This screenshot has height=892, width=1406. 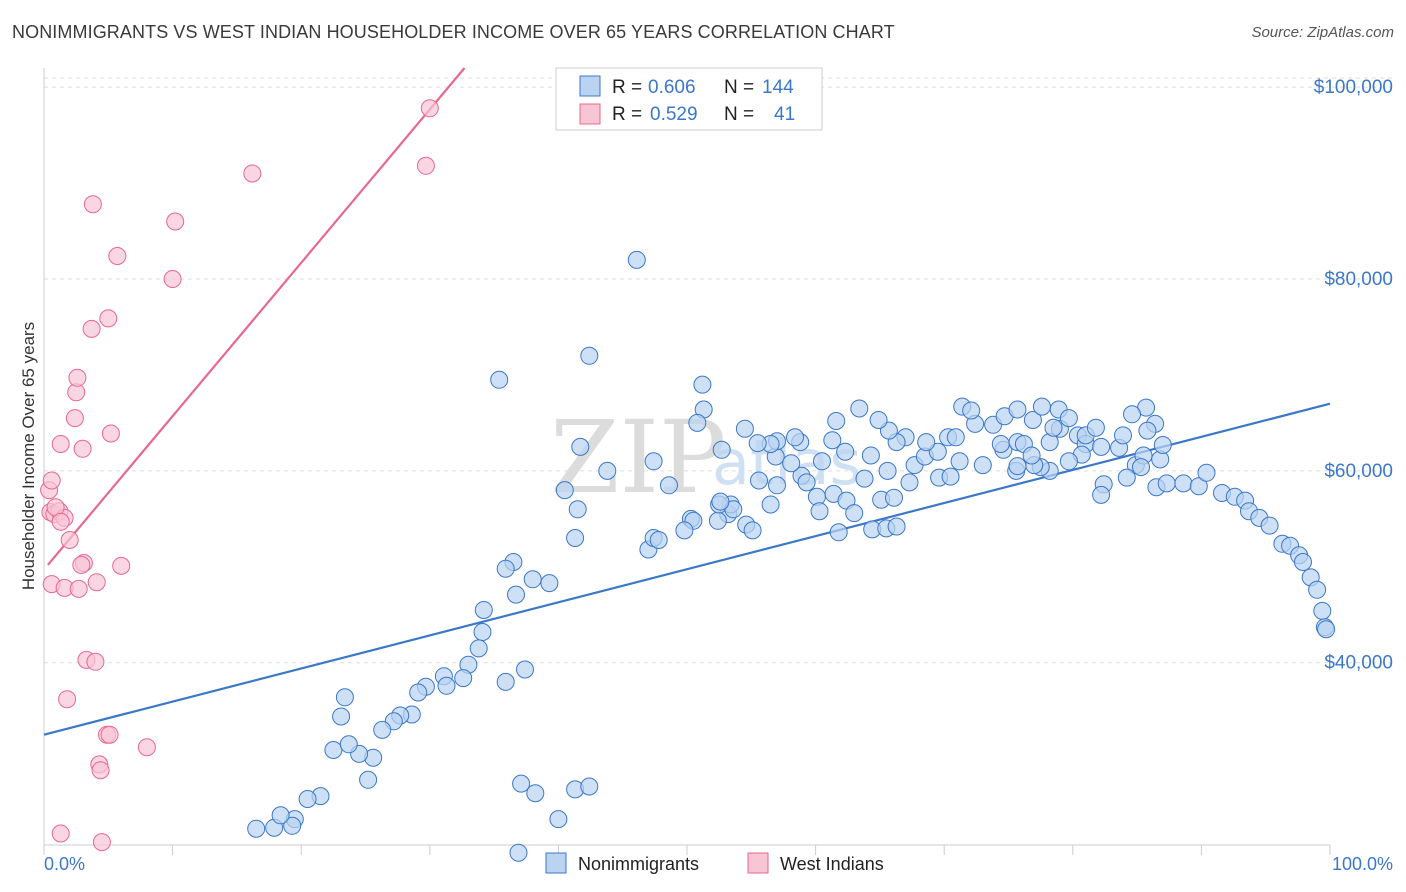 I want to click on legend-r-value-1: 0.606, so click(x=672, y=87).